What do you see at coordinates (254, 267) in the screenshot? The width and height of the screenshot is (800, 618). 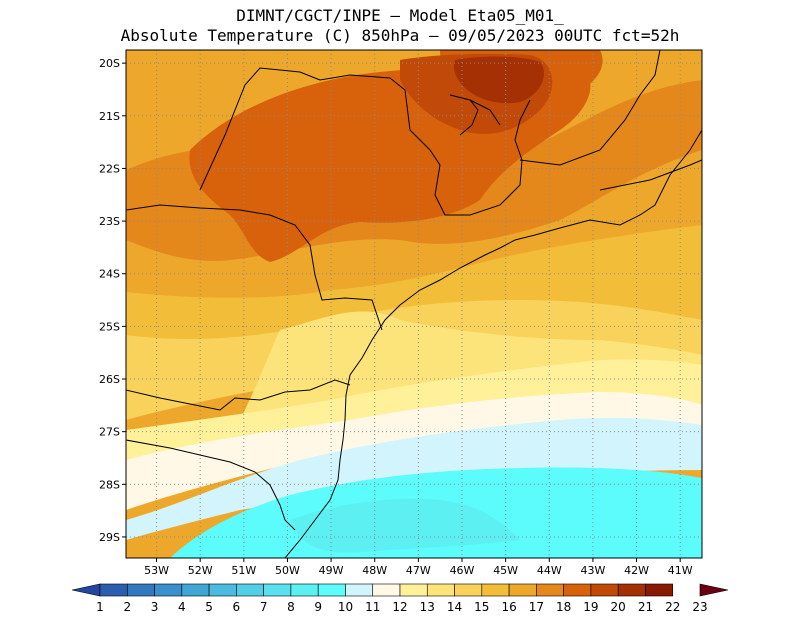 I see `border-pr-sp` at bounding box center [254, 267].